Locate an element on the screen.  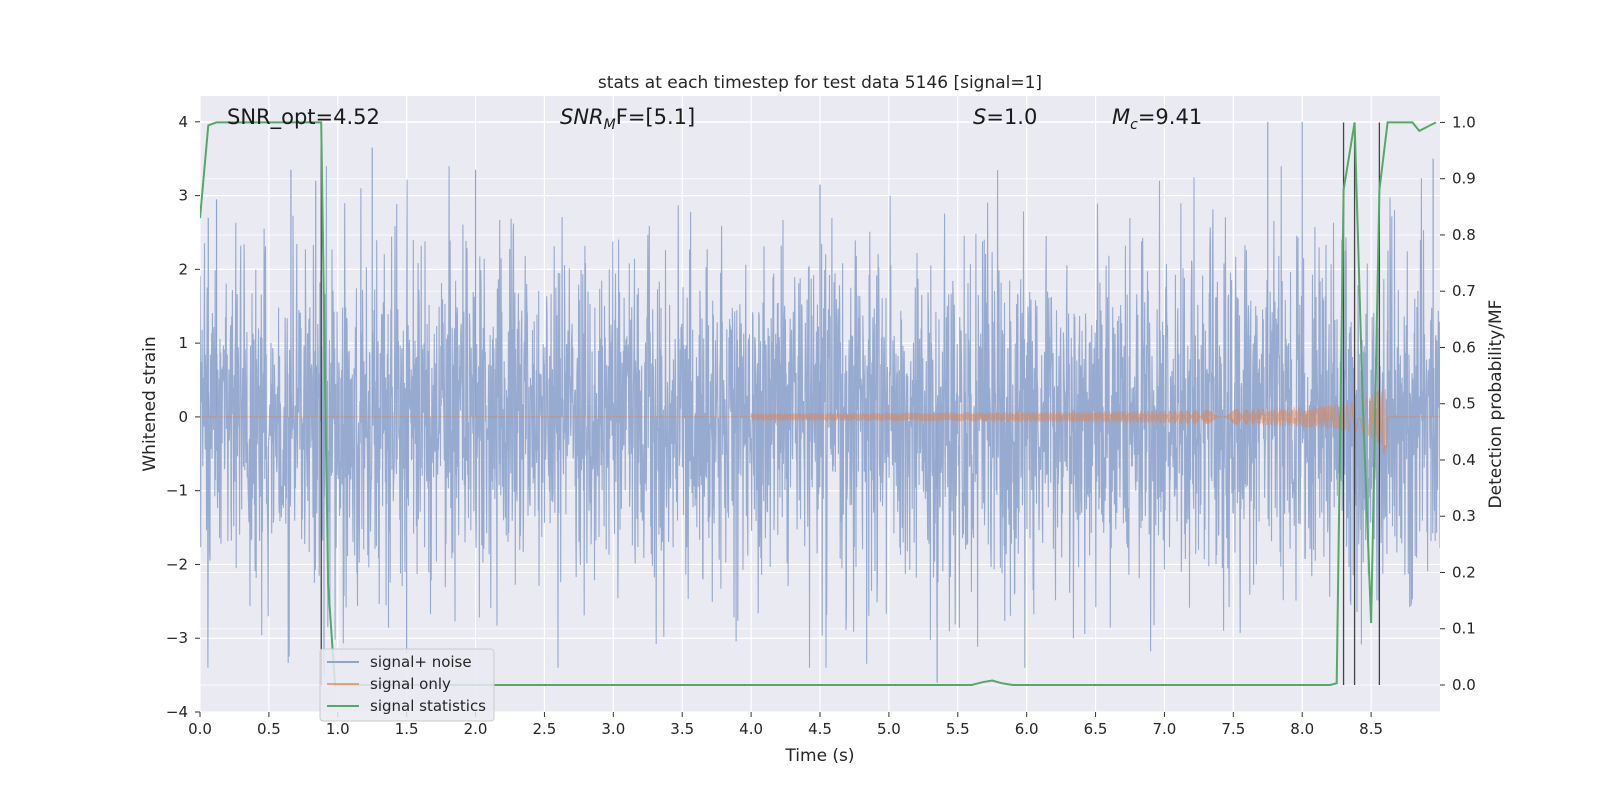
y2-tick-label-8: 0.8 is located at coordinates (1464, 235).